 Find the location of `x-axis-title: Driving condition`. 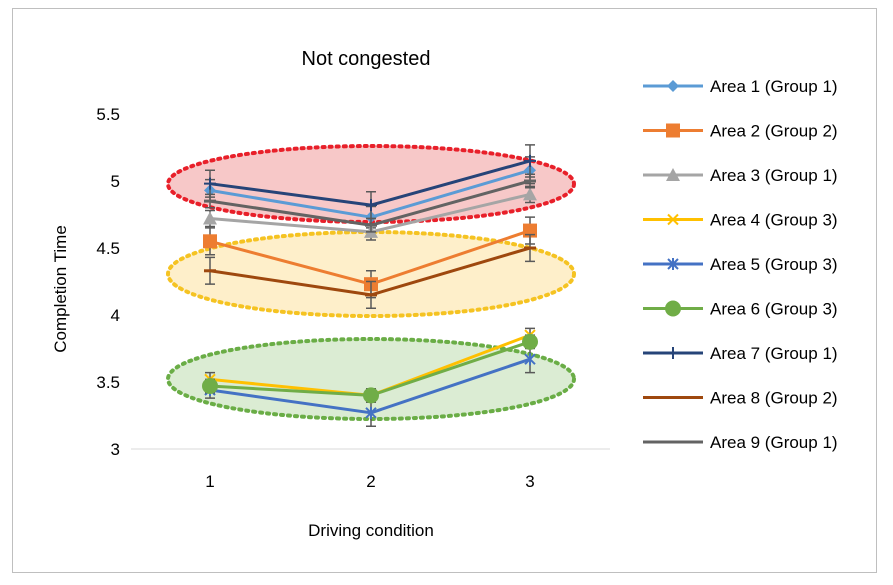

x-axis-title: Driving condition is located at coordinates (371, 530).